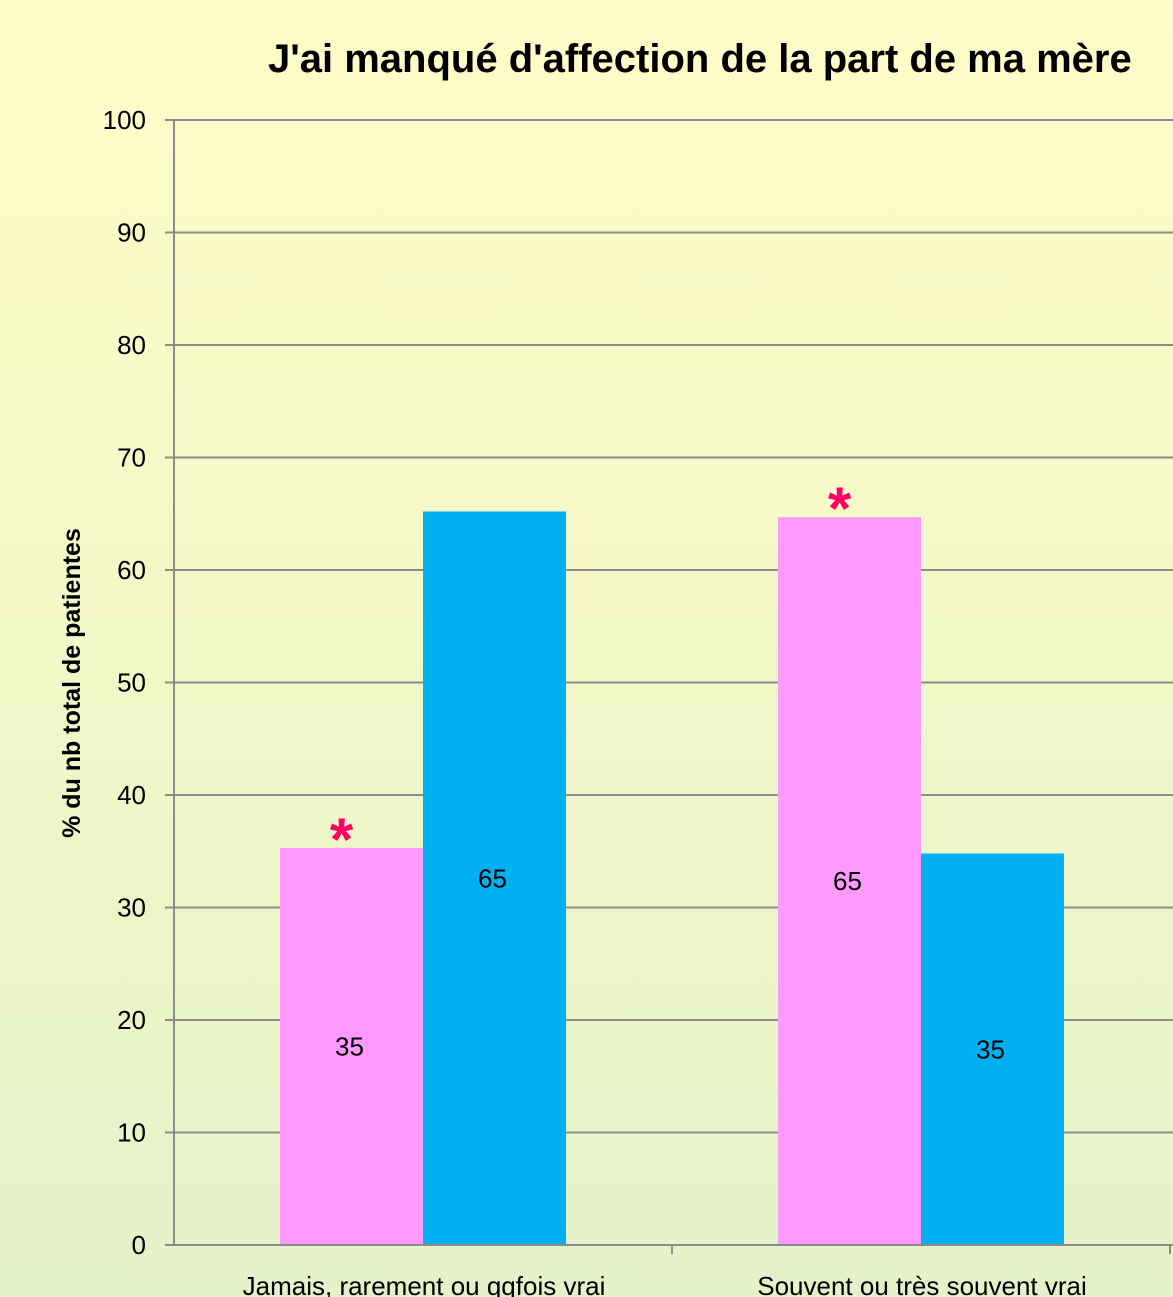 Image resolution: width=1173 pixels, height=1297 pixels. What do you see at coordinates (131, 458) in the screenshot?
I see `y-tick-label: 70` at bounding box center [131, 458].